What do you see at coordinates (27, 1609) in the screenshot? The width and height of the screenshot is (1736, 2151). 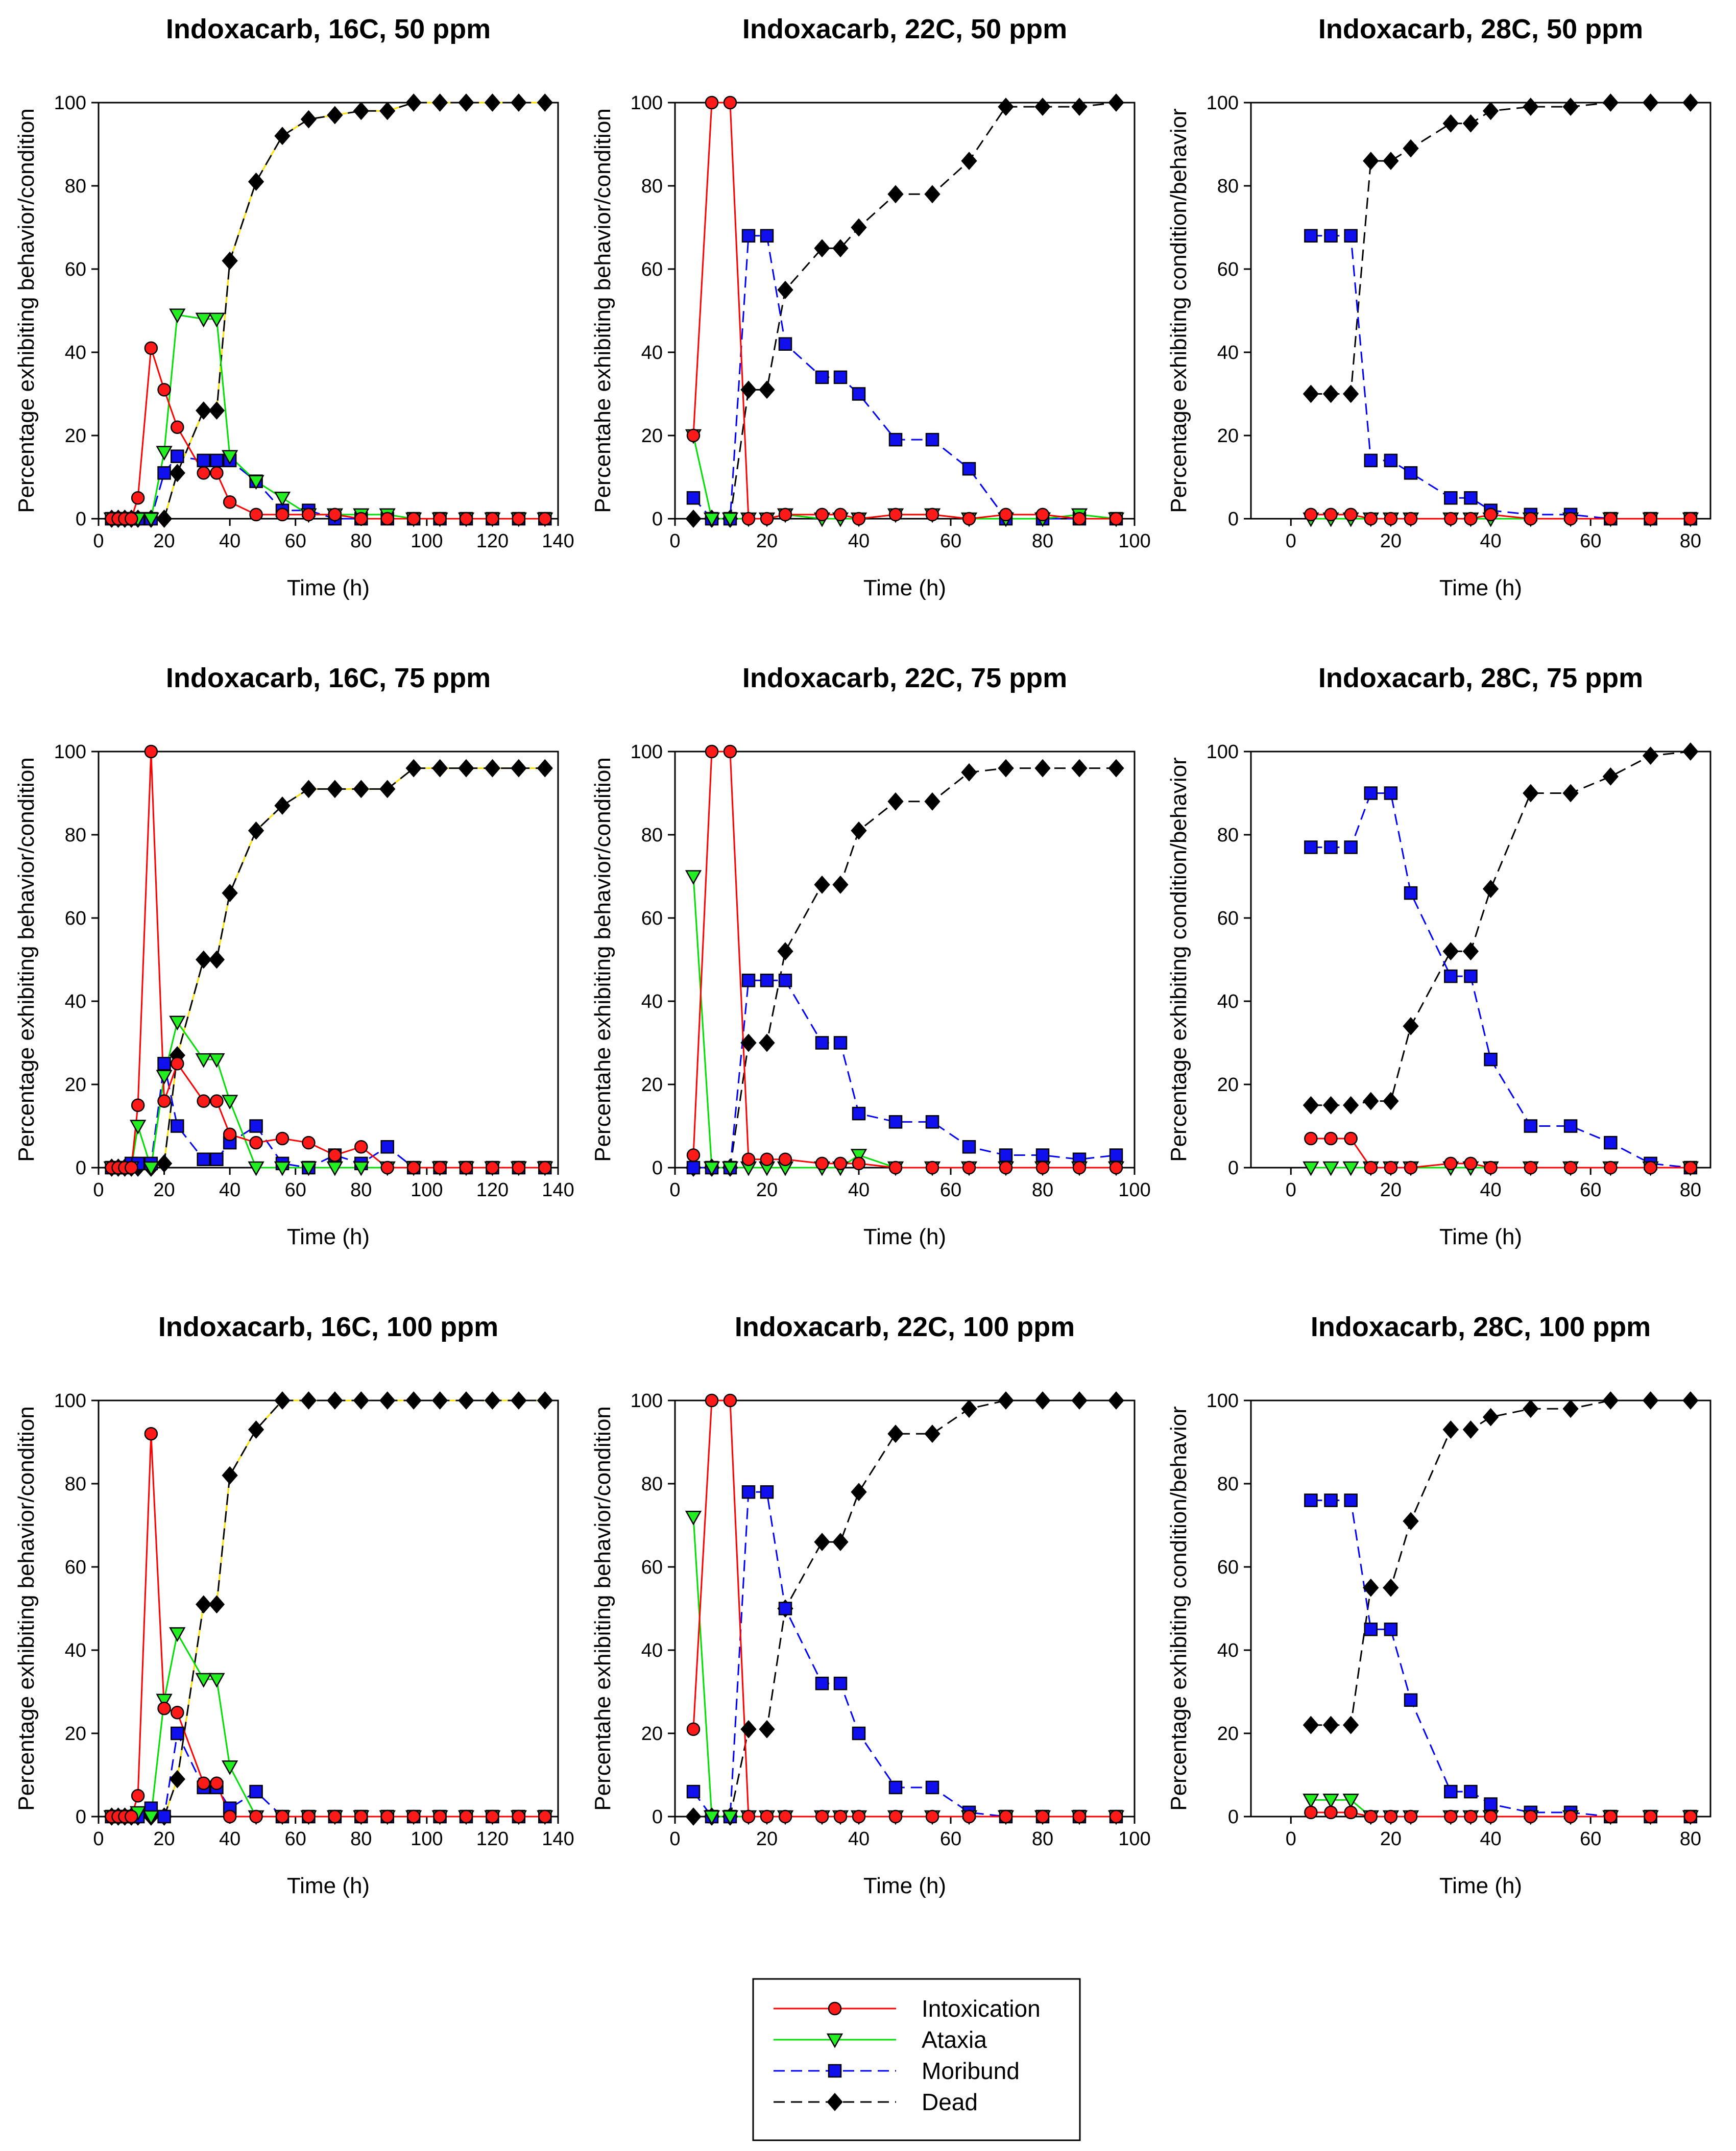 I see `y-axis-label: Percentage exhibiting behavior/condition` at bounding box center [27, 1609].